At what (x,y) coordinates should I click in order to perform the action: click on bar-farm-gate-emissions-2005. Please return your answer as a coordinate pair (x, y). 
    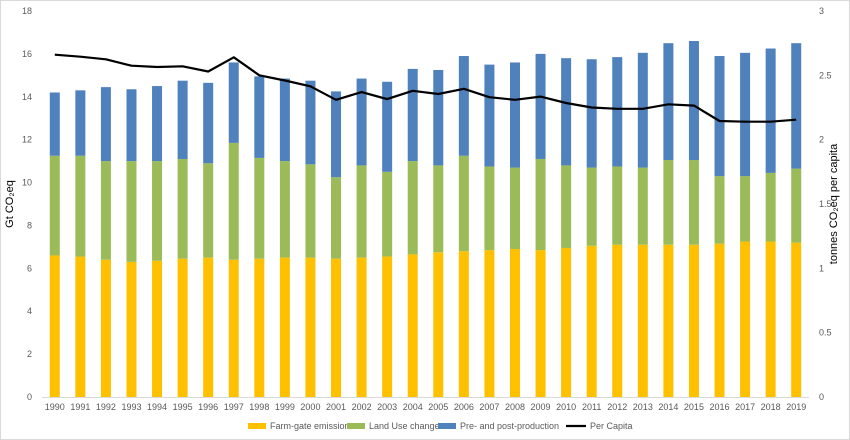
    Looking at the image, I should click on (438, 324).